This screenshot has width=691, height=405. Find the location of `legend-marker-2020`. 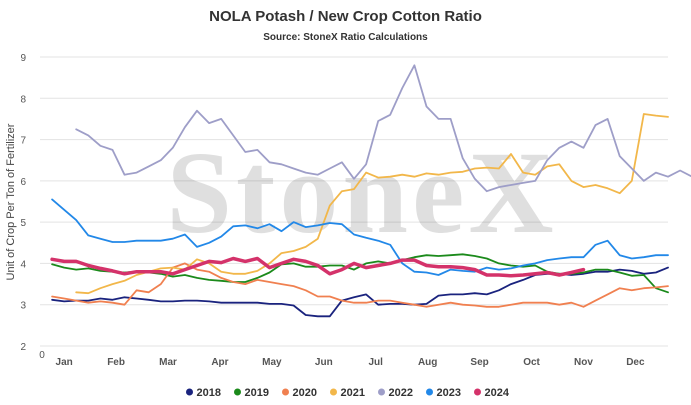

legend-marker-2020 is located at coordinates (285, 392).